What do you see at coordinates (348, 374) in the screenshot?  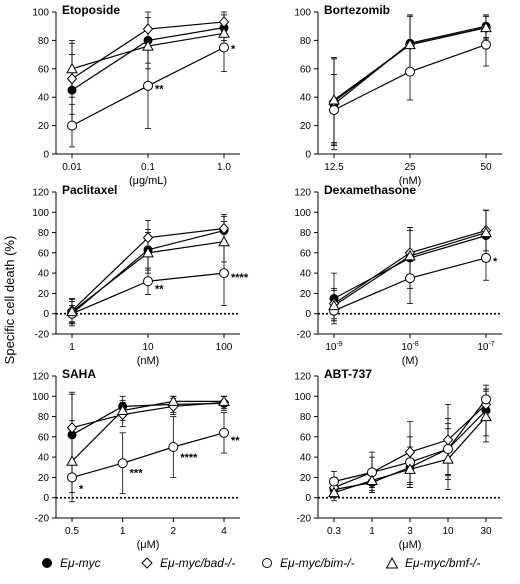 I see `panel-title: ABT-737` at bounding box center [348, 374].